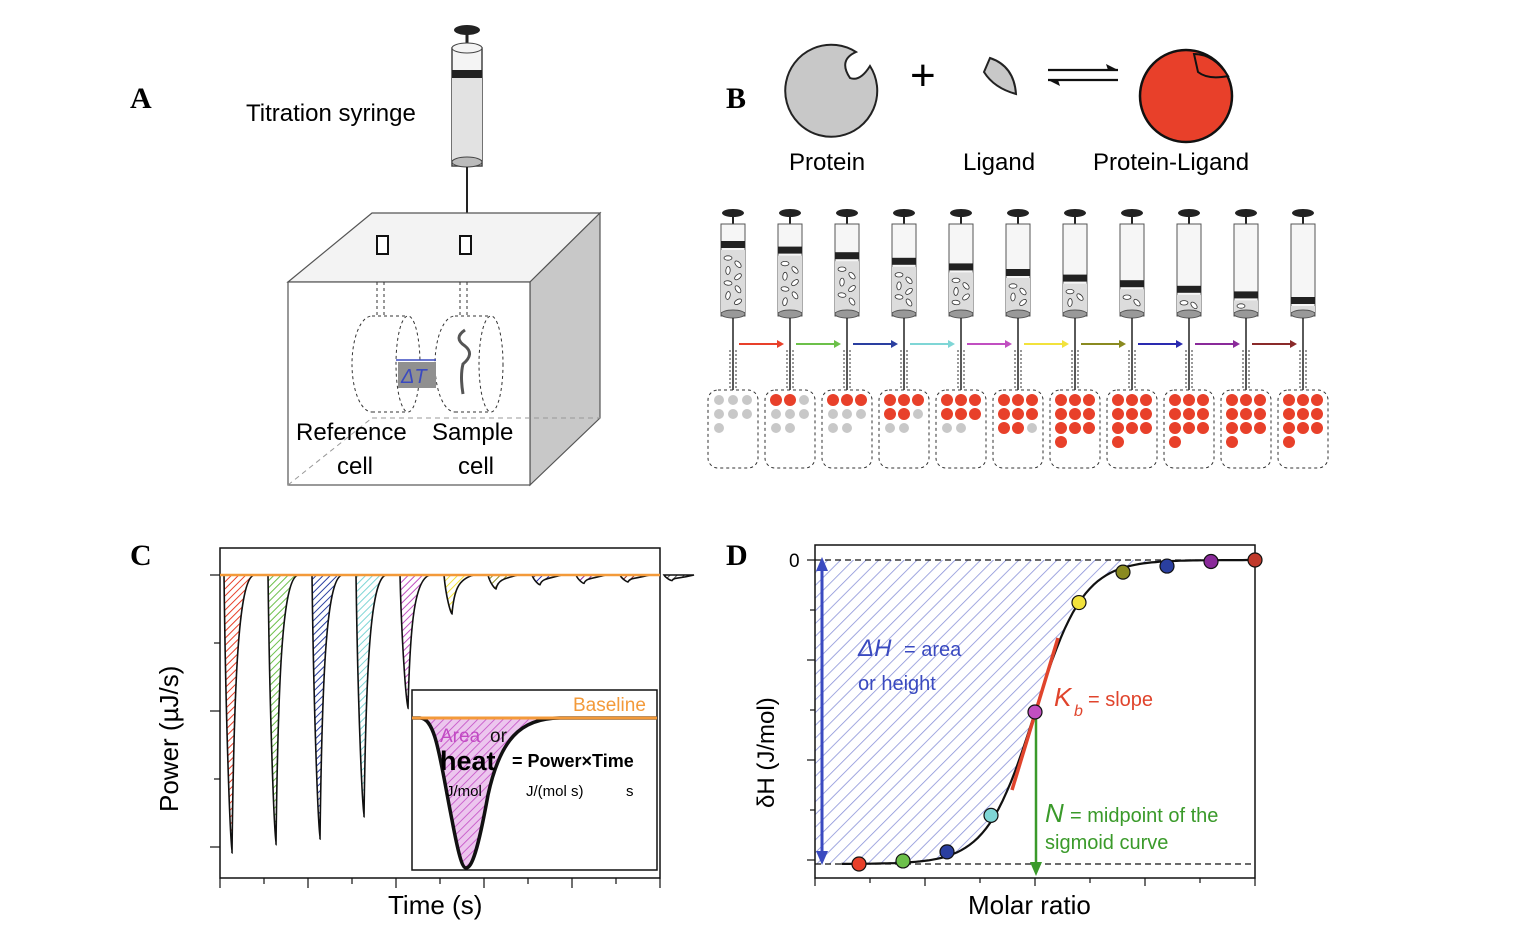 The width and height of the screenshot is (1516, 942). I want to click on reference-cell-label-1: Reference, so click(351, 432).